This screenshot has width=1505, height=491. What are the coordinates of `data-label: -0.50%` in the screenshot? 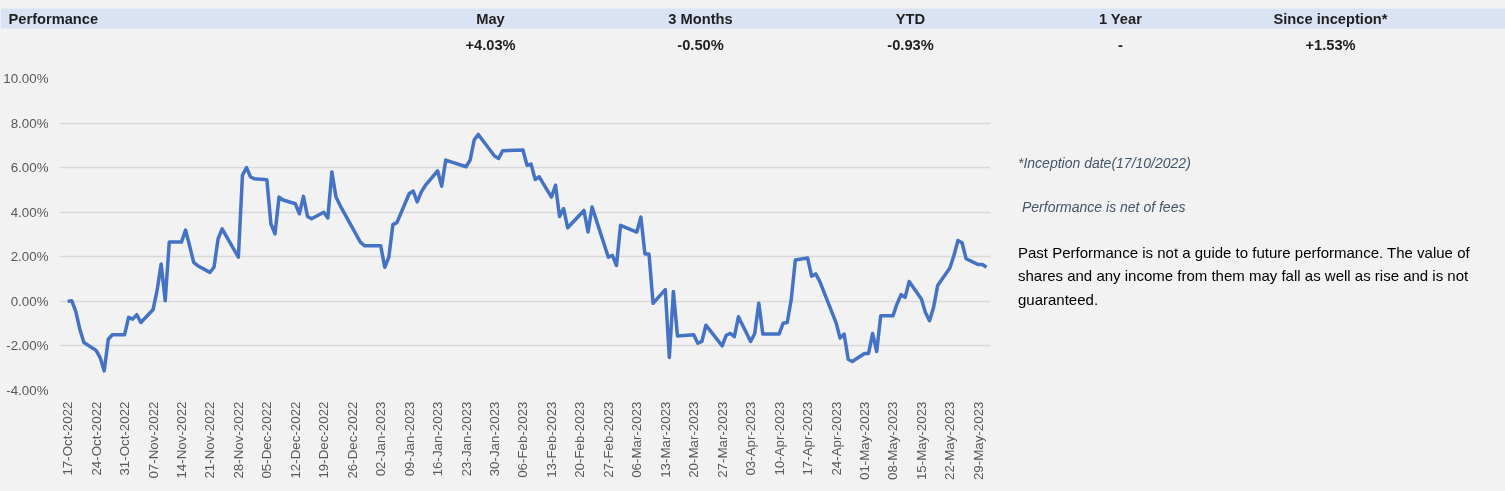 It's located at (700, 44).